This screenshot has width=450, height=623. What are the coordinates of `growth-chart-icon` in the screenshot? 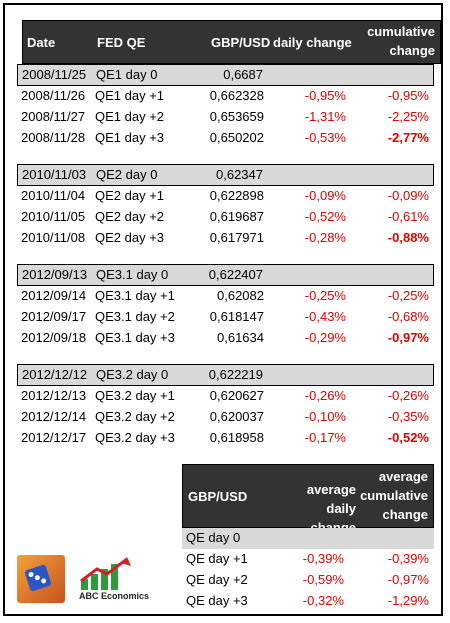 It's located at (105, 573).